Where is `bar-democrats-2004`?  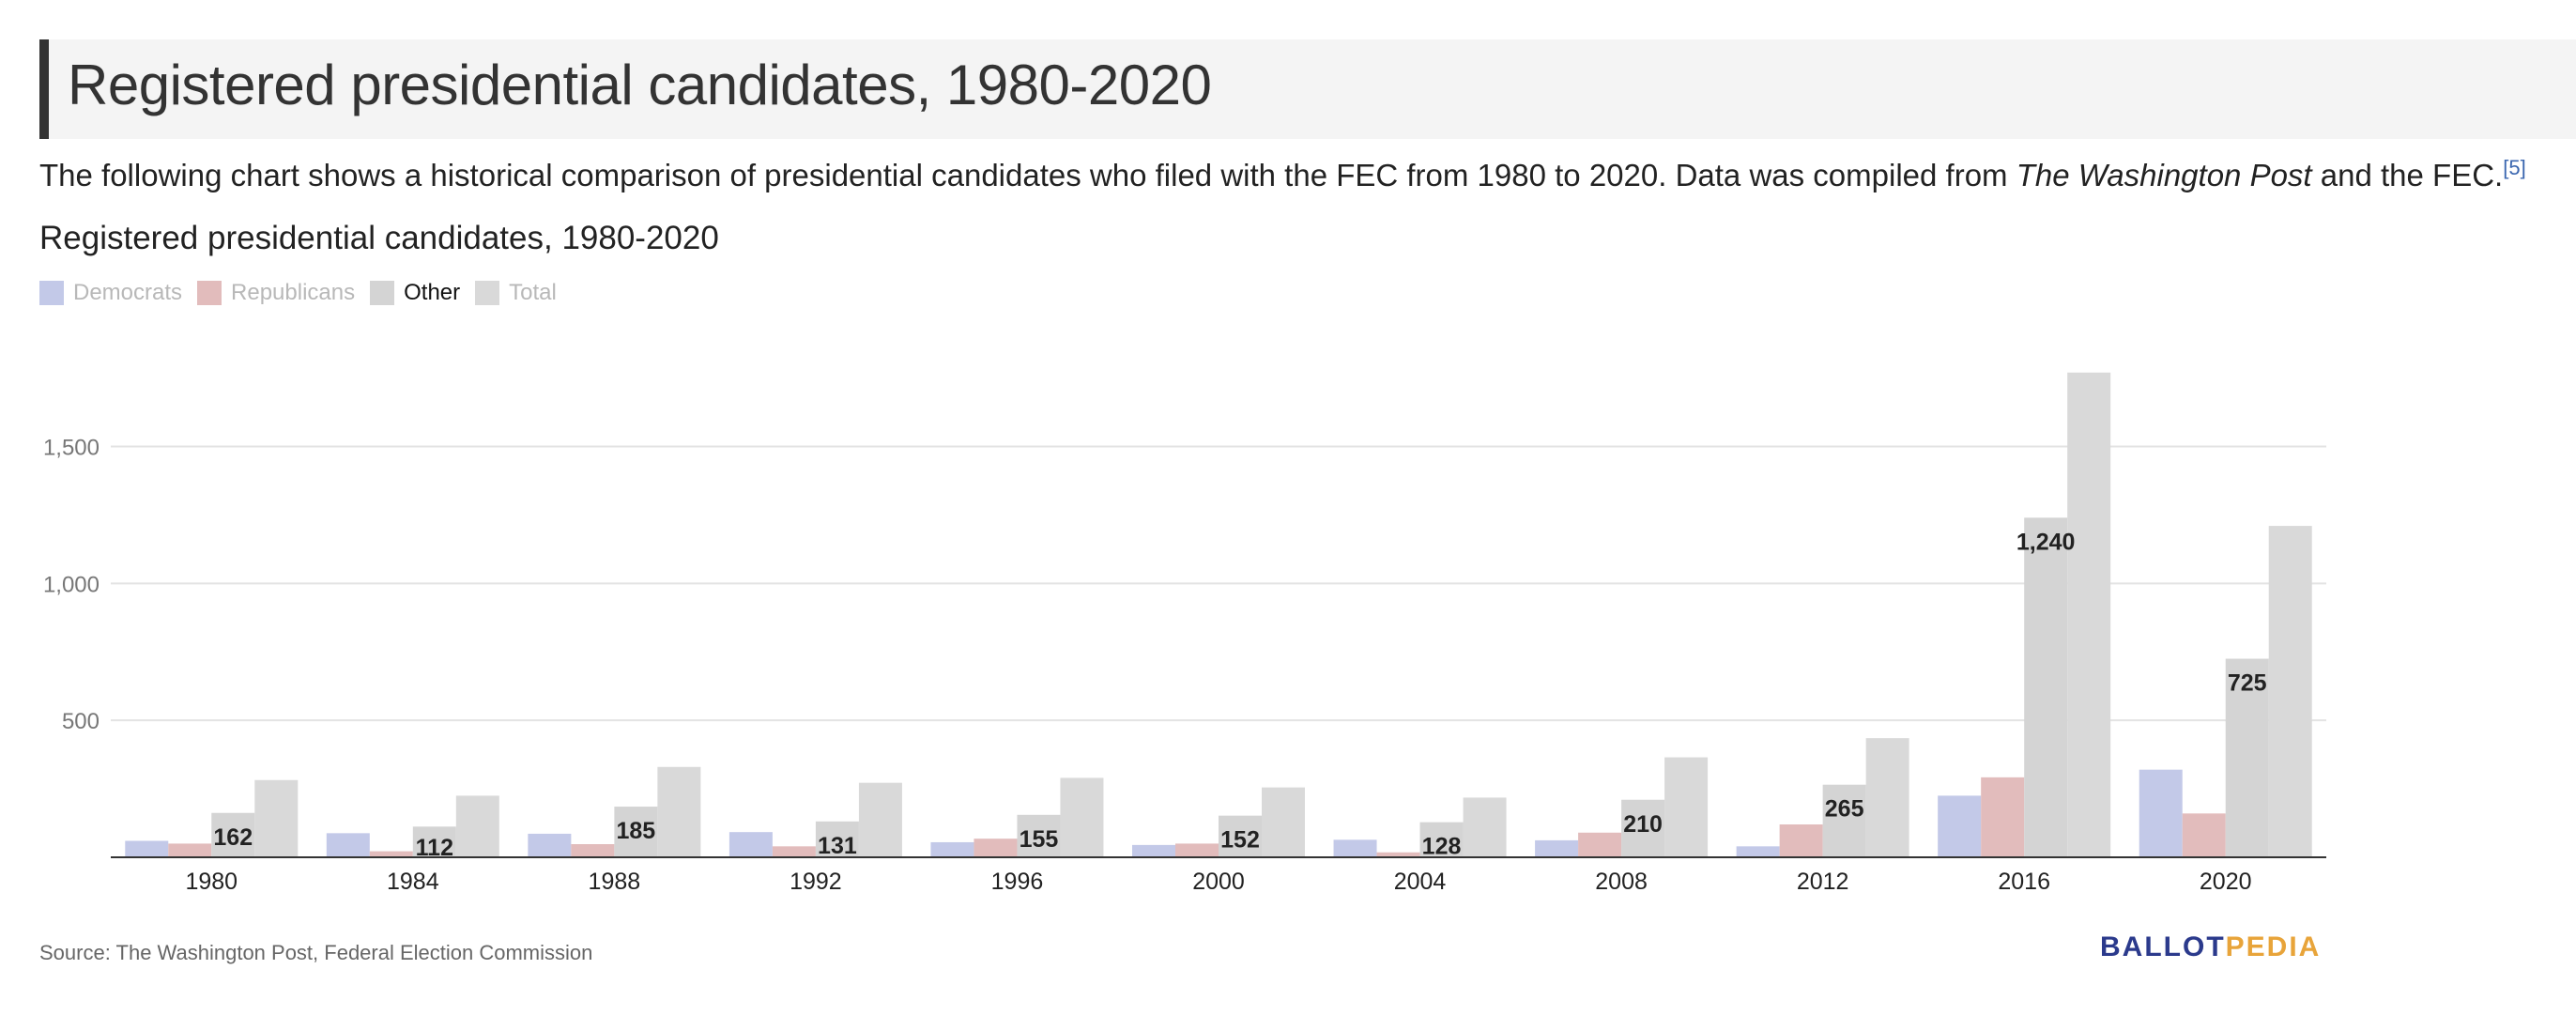
bar-democrats-2004 is located at coordinates (1355, 848).